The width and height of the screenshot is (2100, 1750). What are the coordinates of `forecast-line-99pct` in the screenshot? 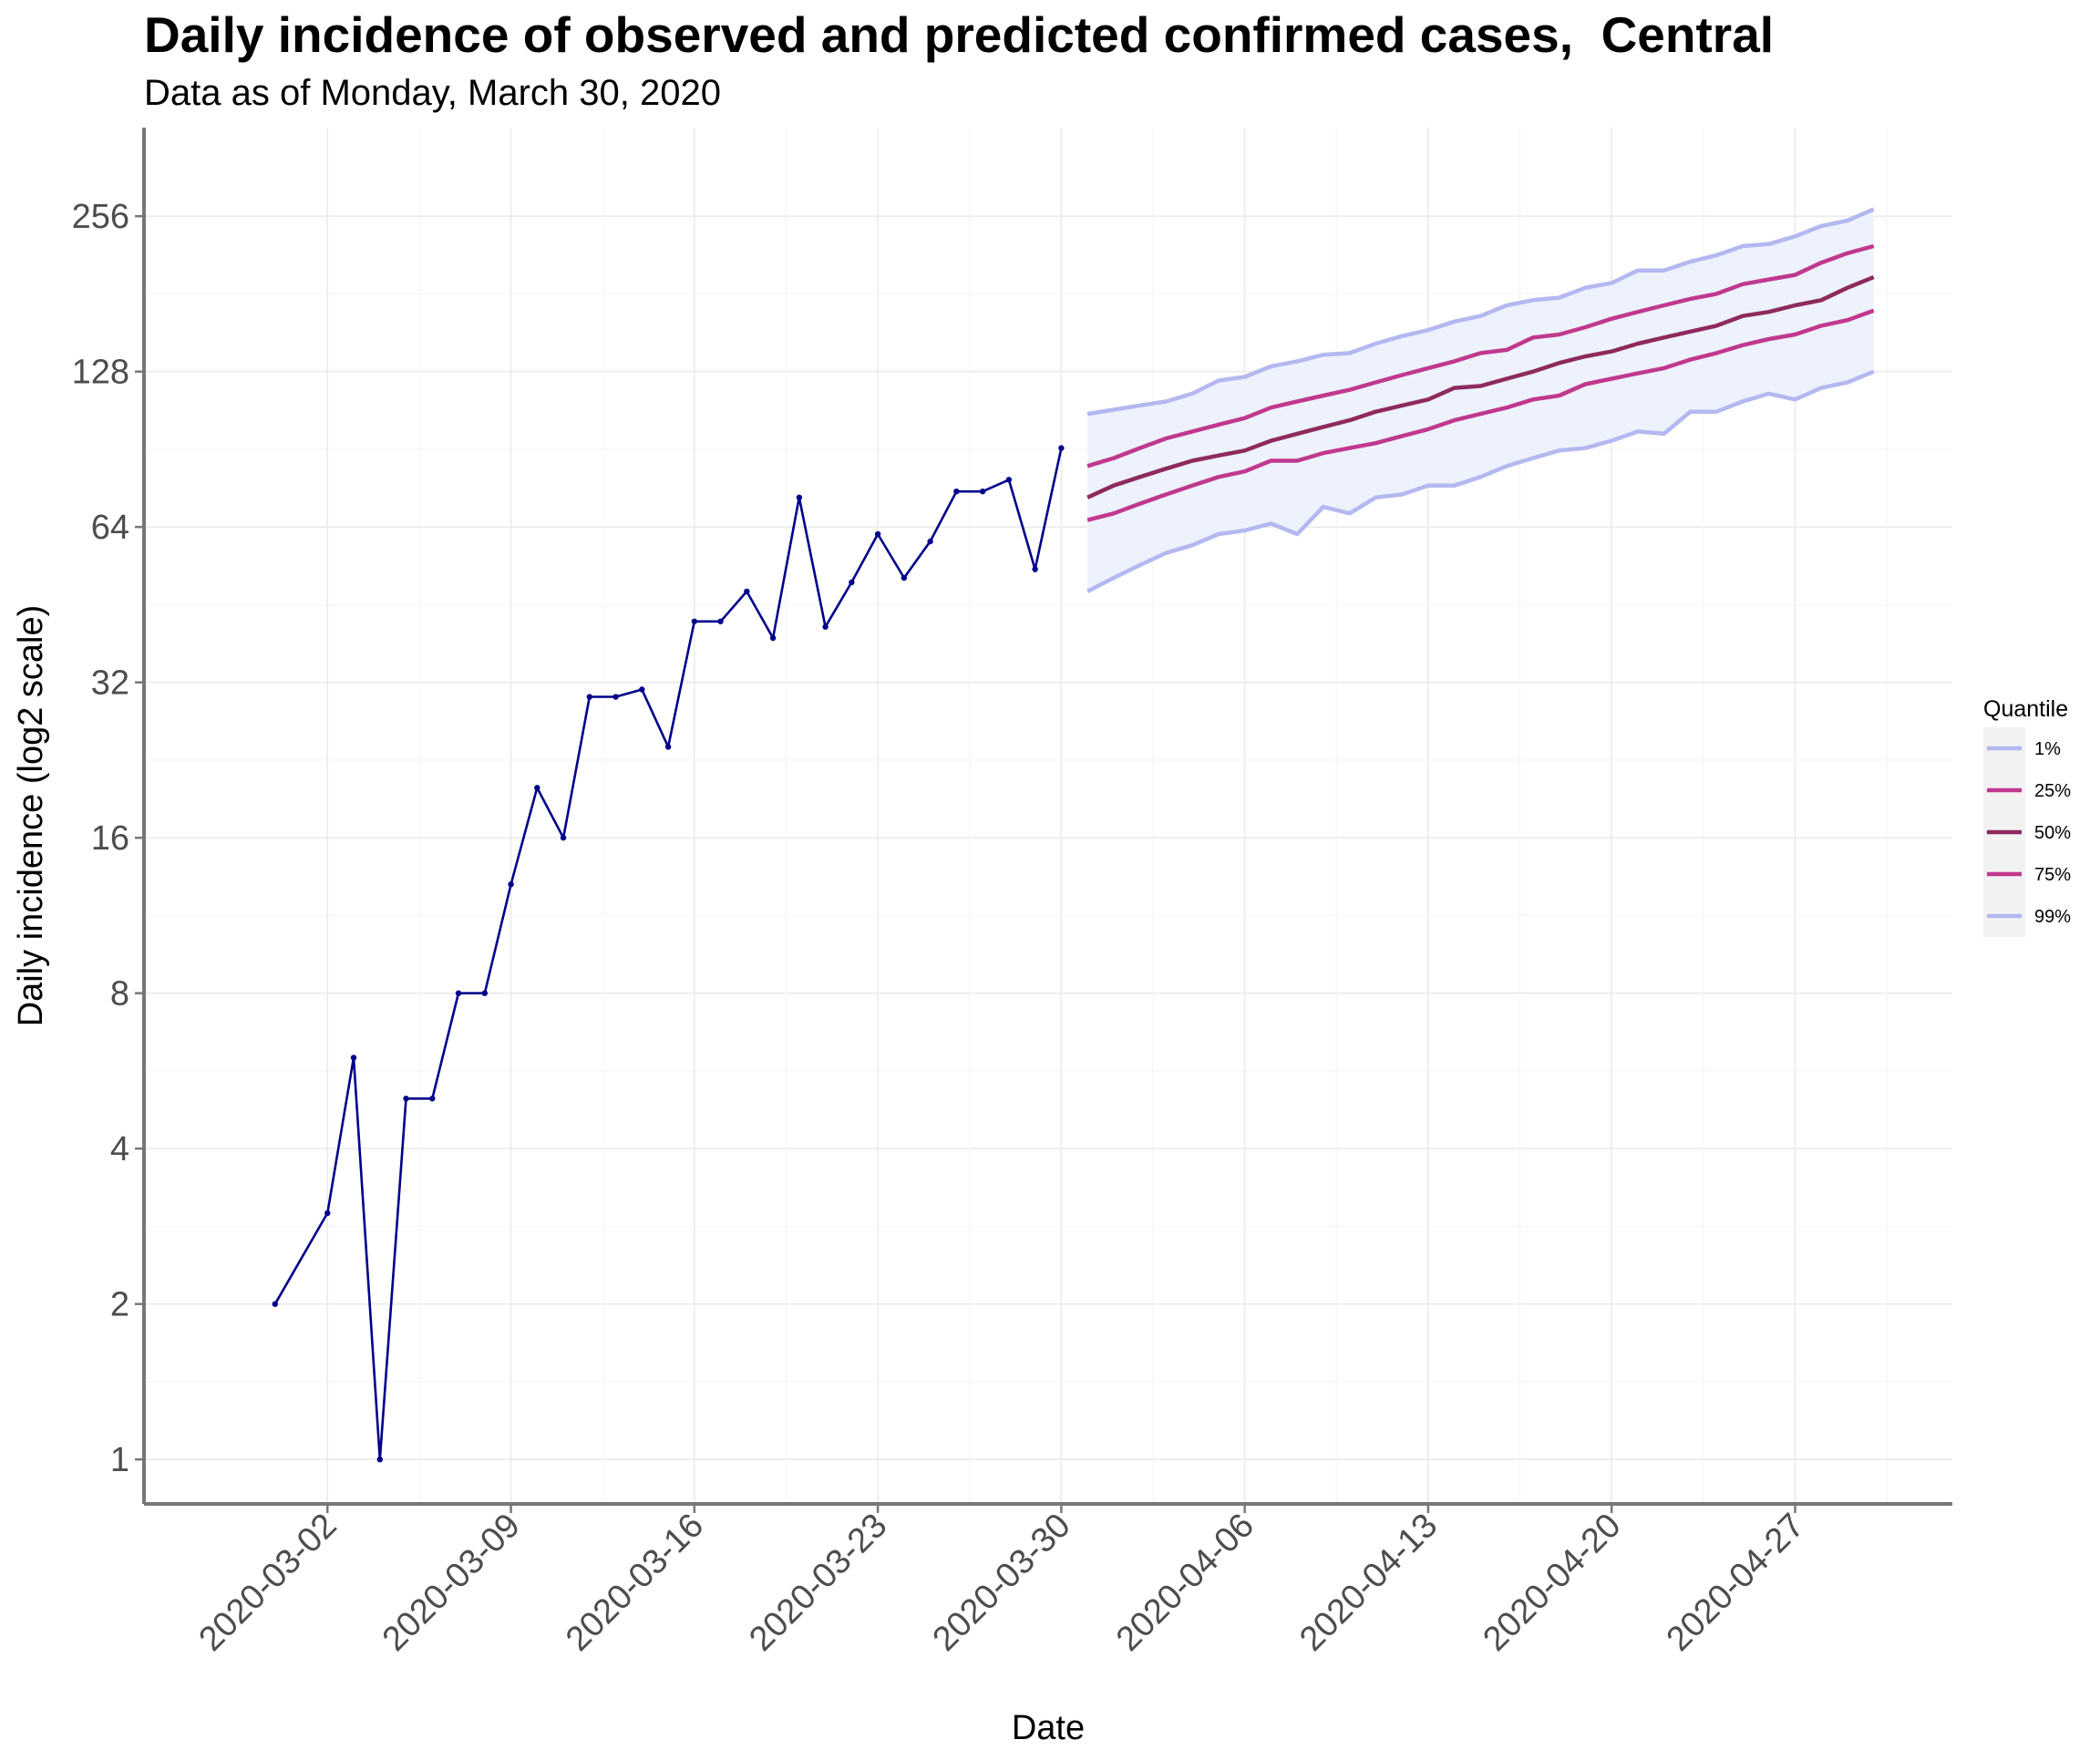 It's located at (1481, 312).